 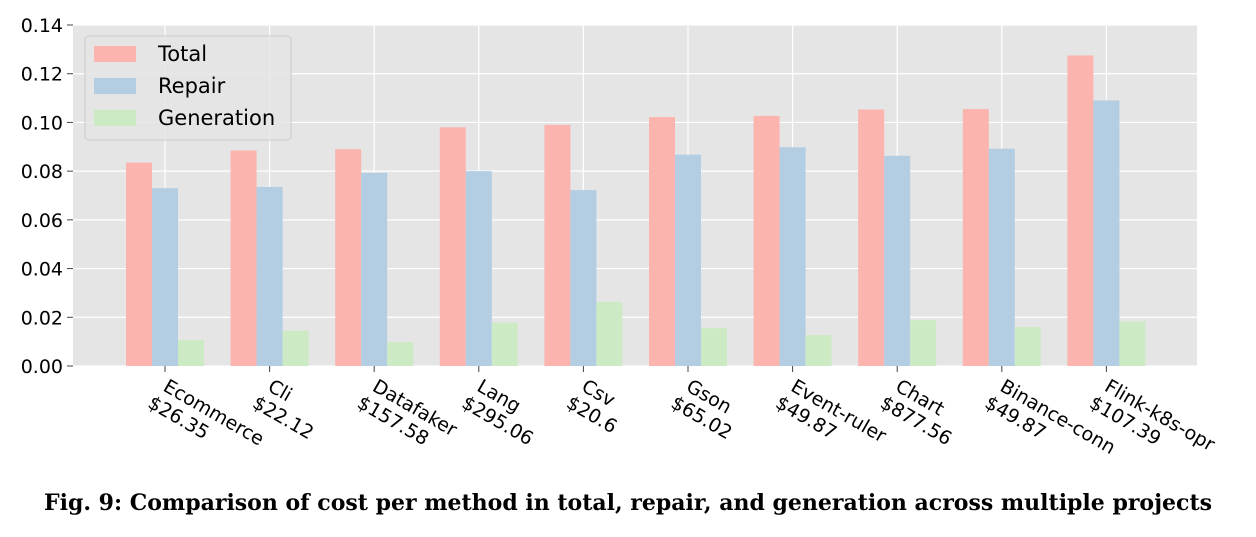 What do you see at coordinates (42, 172) in the screenshot?
I see `y-tick-label: 0.08` at bounding box center [42, 172].